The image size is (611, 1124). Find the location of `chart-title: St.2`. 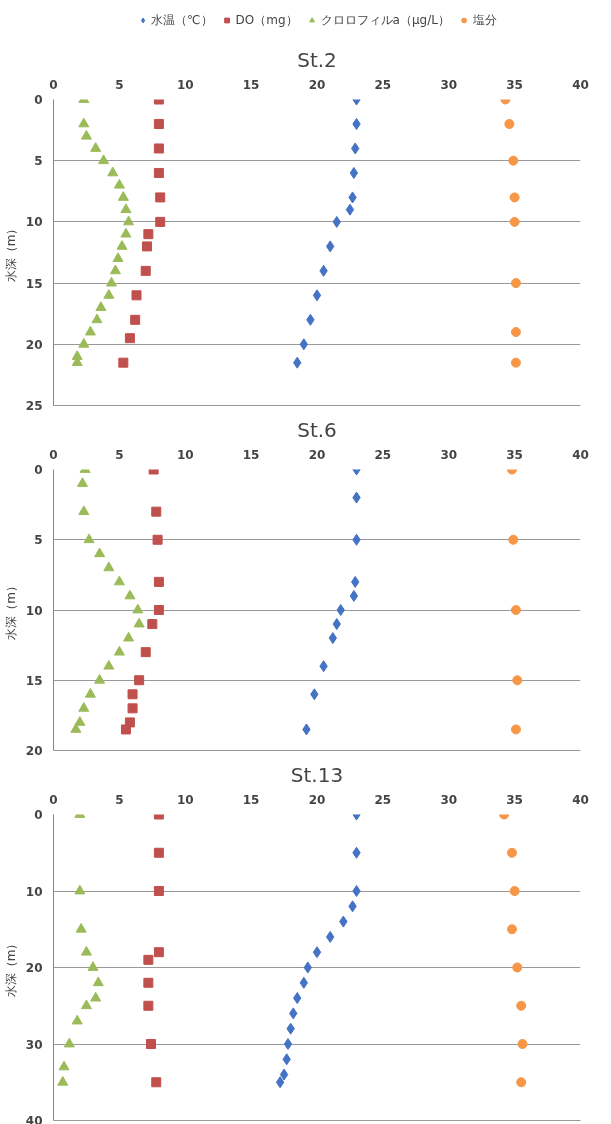

chart-title: St.2 is located at coordinates (317, 59).